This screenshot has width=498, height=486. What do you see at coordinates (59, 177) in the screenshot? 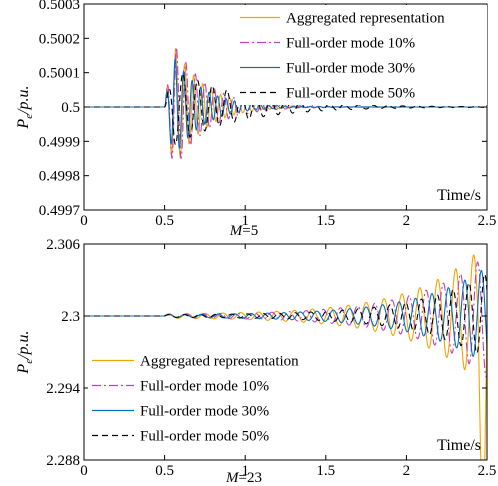
I see `y-tick-label: 0.4998` at bounding box center [59, 177].